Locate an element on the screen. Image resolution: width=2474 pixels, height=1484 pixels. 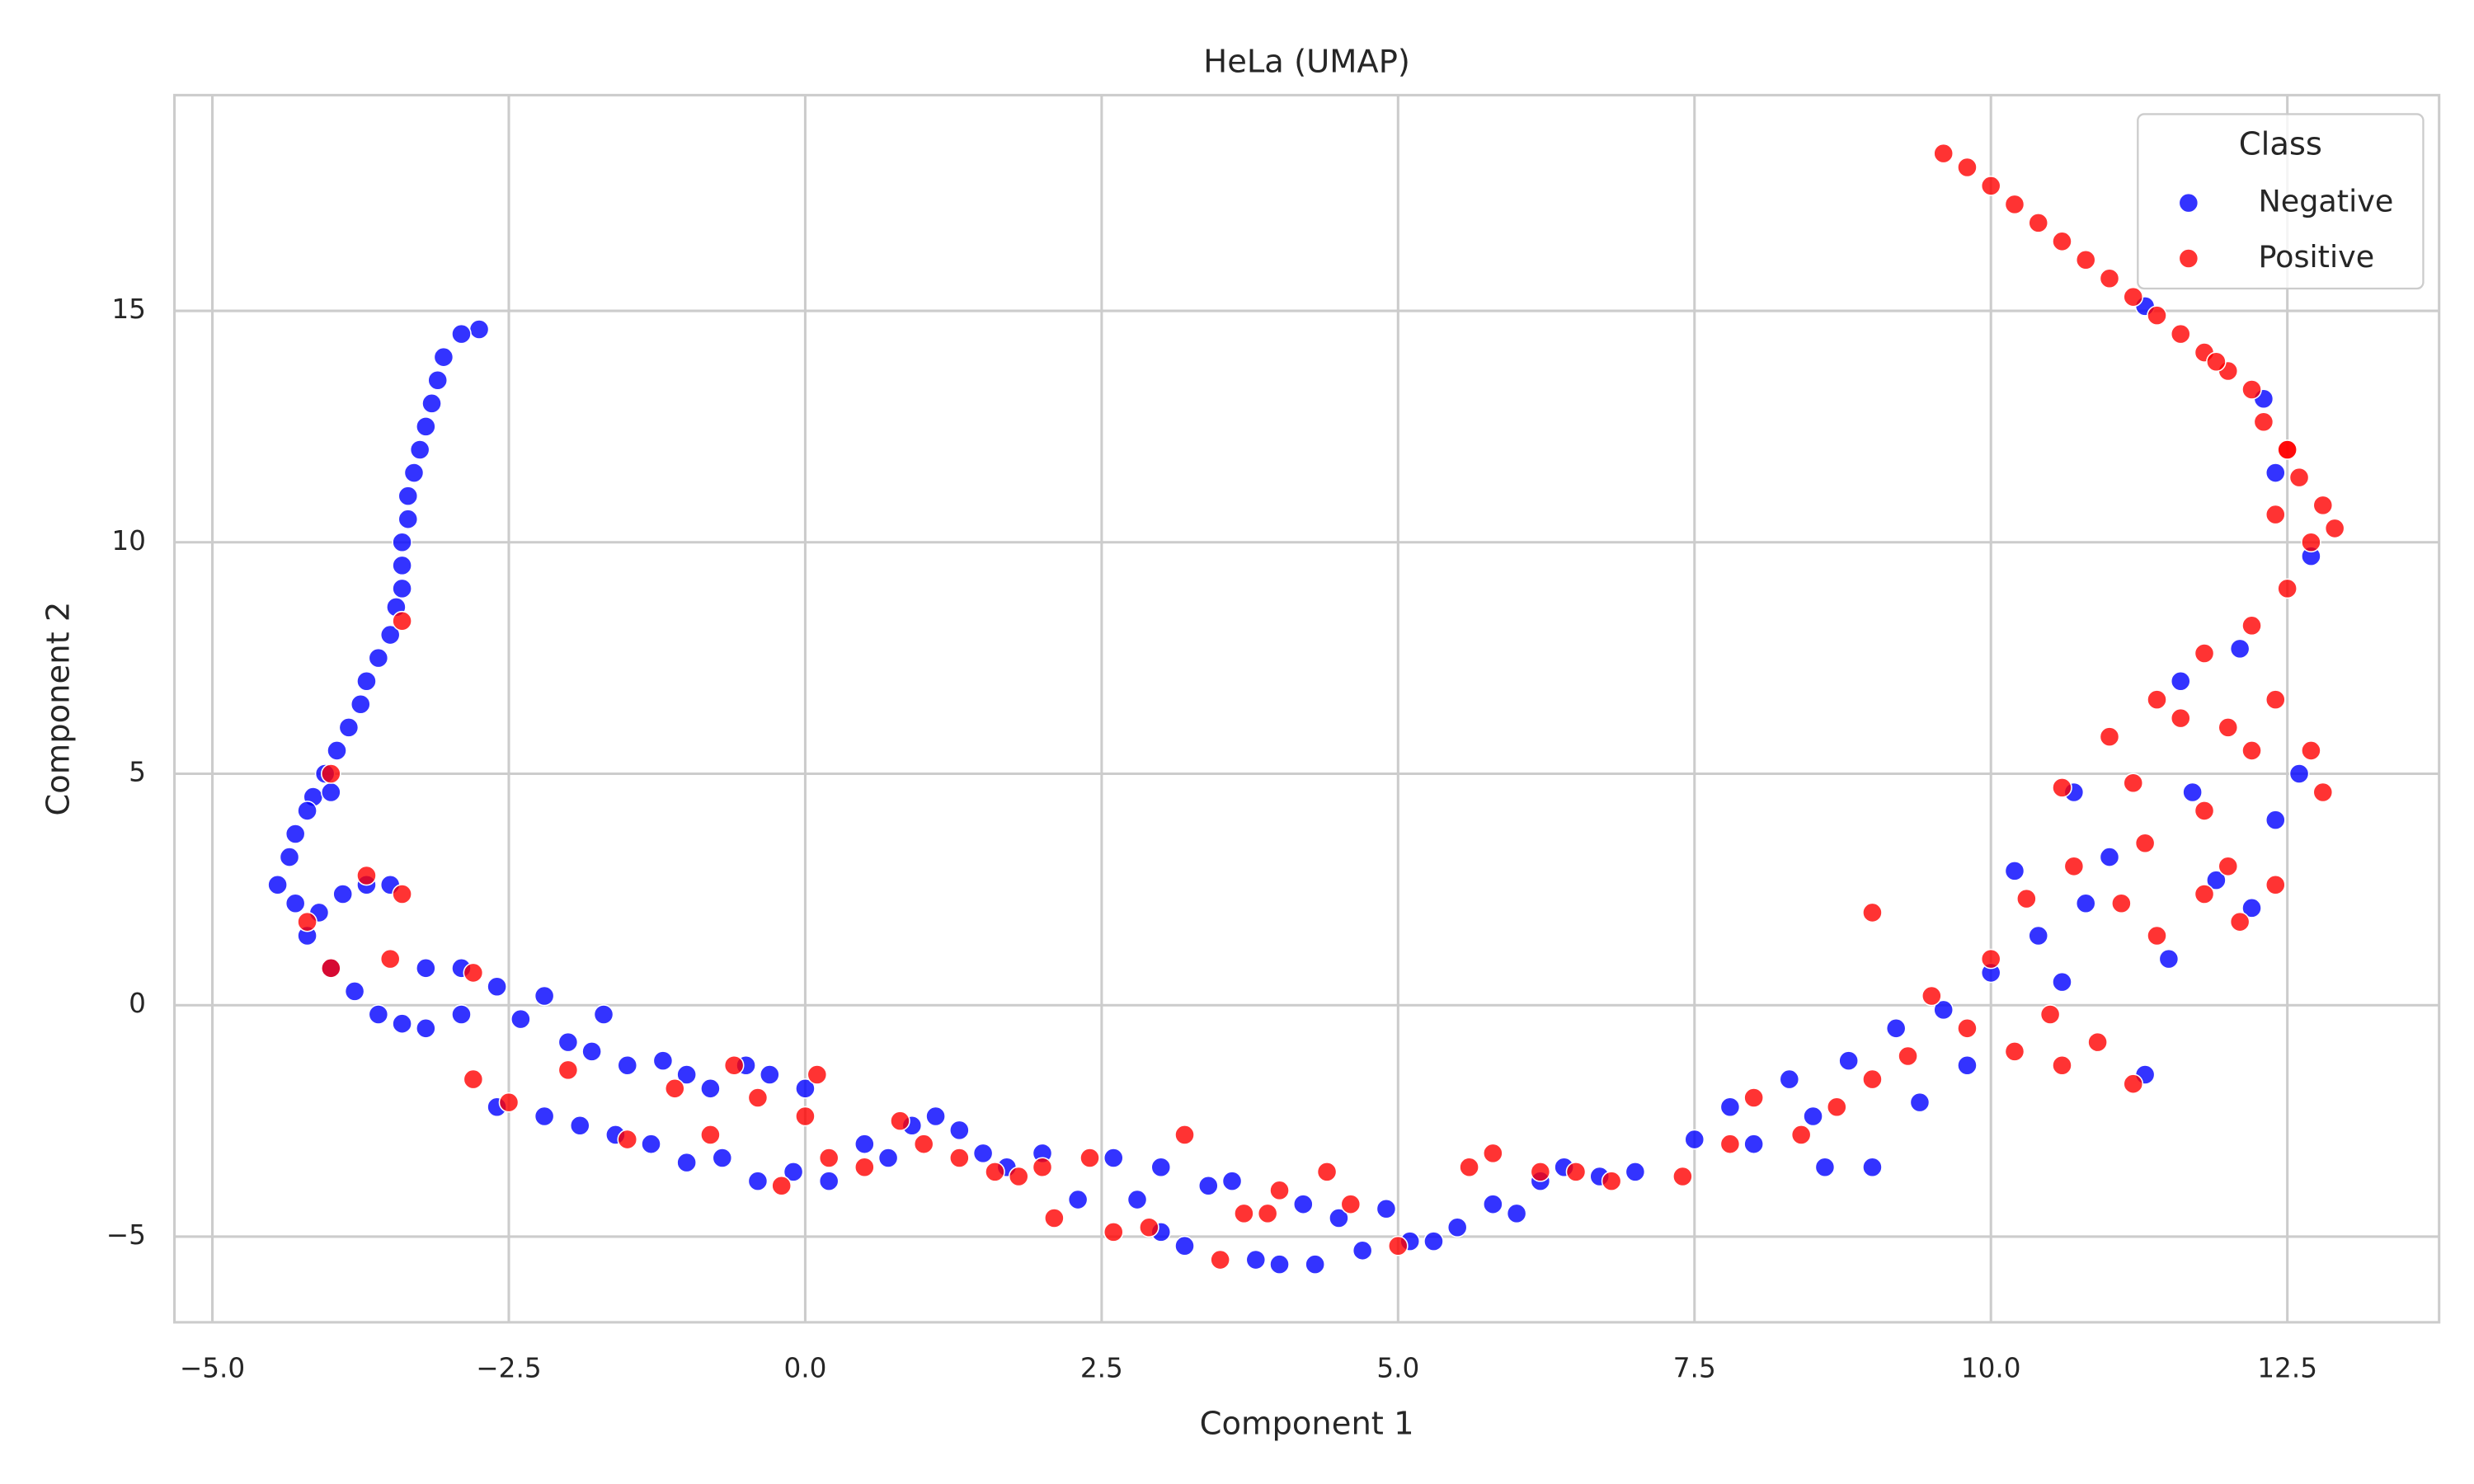
legend-label: Negative is located at coordinates (2325, 201).